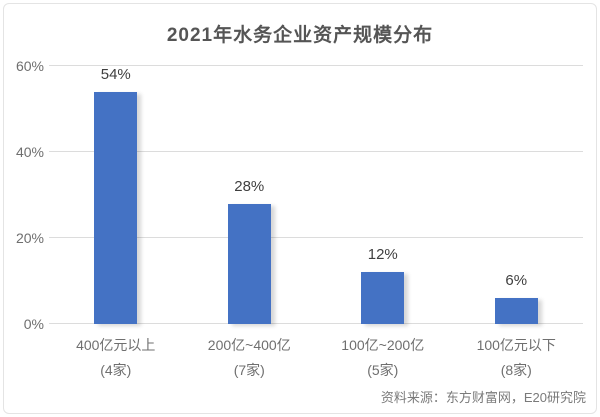  Describe the element at coordinates (116, 370) in the screenshot. I see `x-category-count: (4家)` at that location.